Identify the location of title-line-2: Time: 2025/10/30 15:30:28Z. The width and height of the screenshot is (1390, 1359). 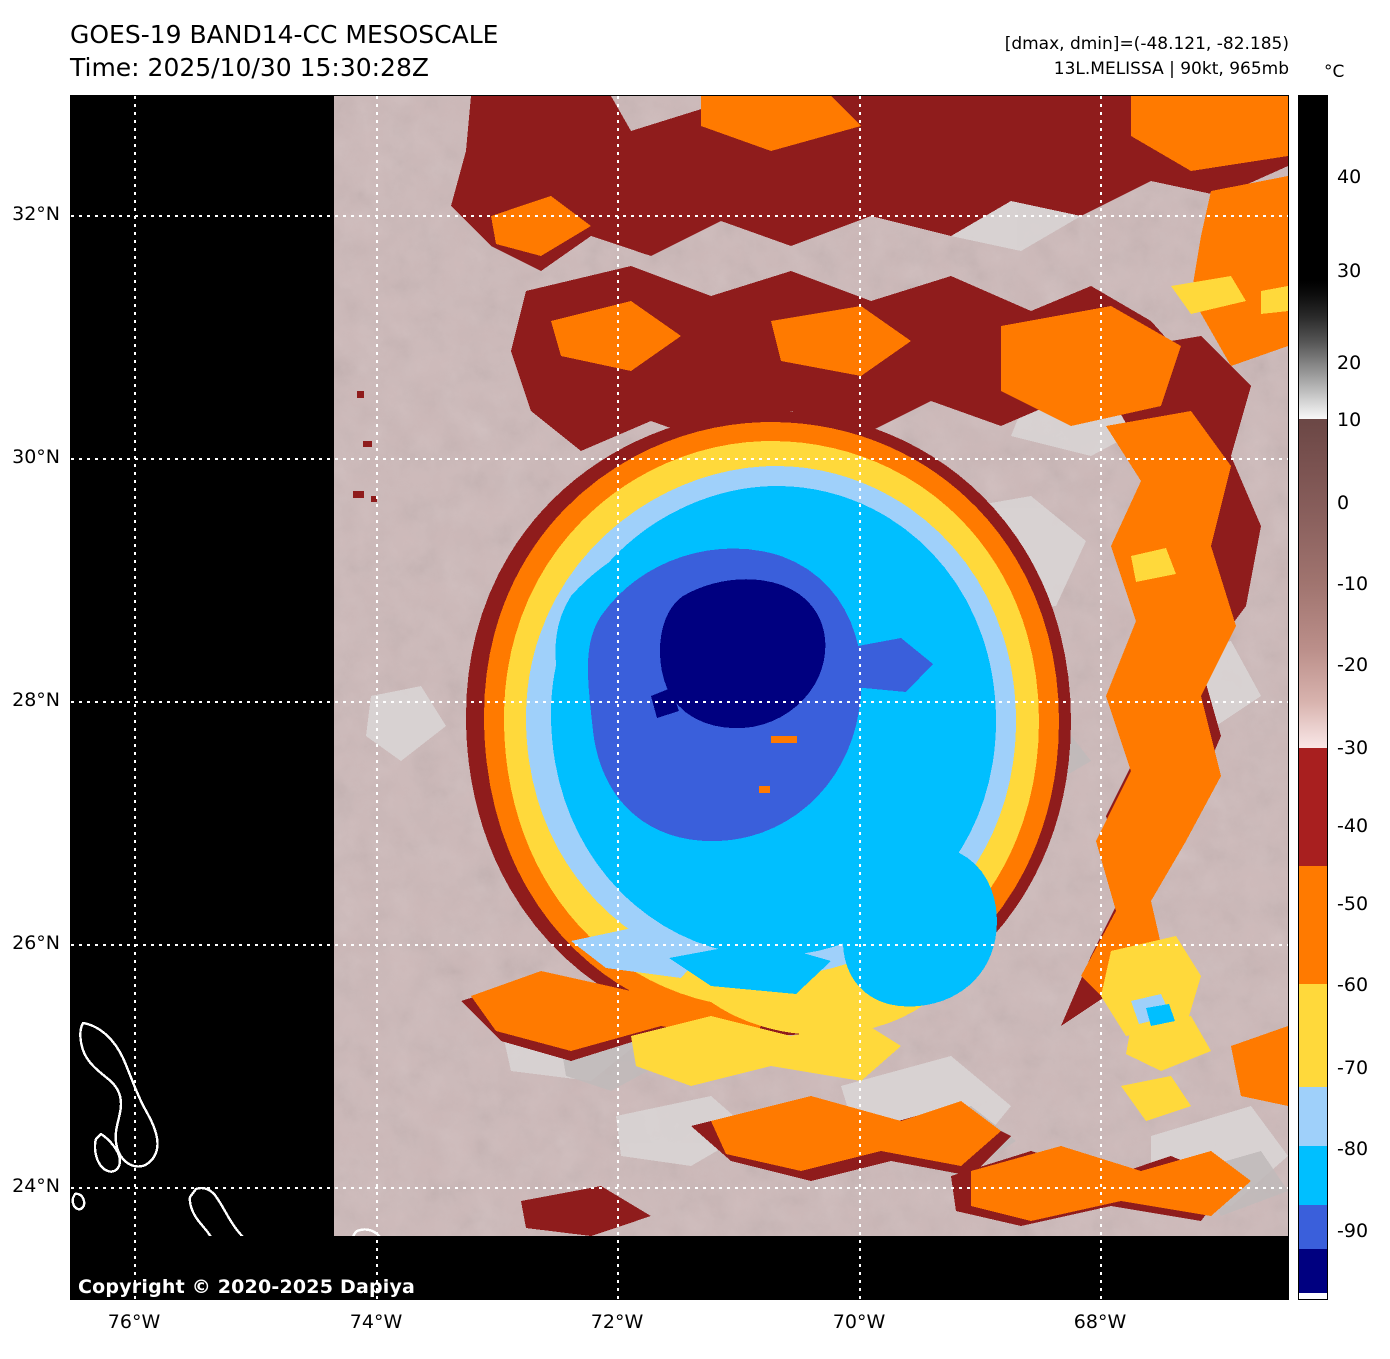
(249, 67).